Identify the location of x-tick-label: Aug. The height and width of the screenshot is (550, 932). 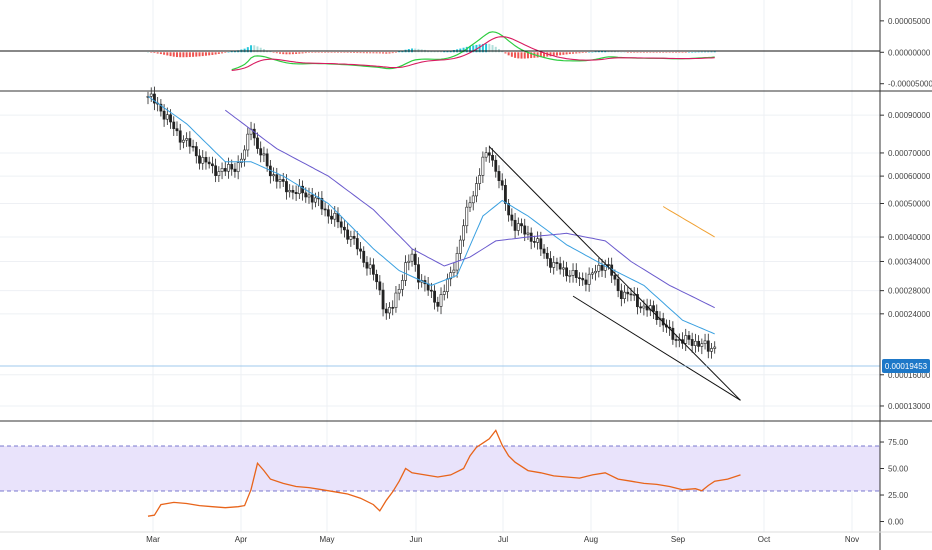
(591, 539).